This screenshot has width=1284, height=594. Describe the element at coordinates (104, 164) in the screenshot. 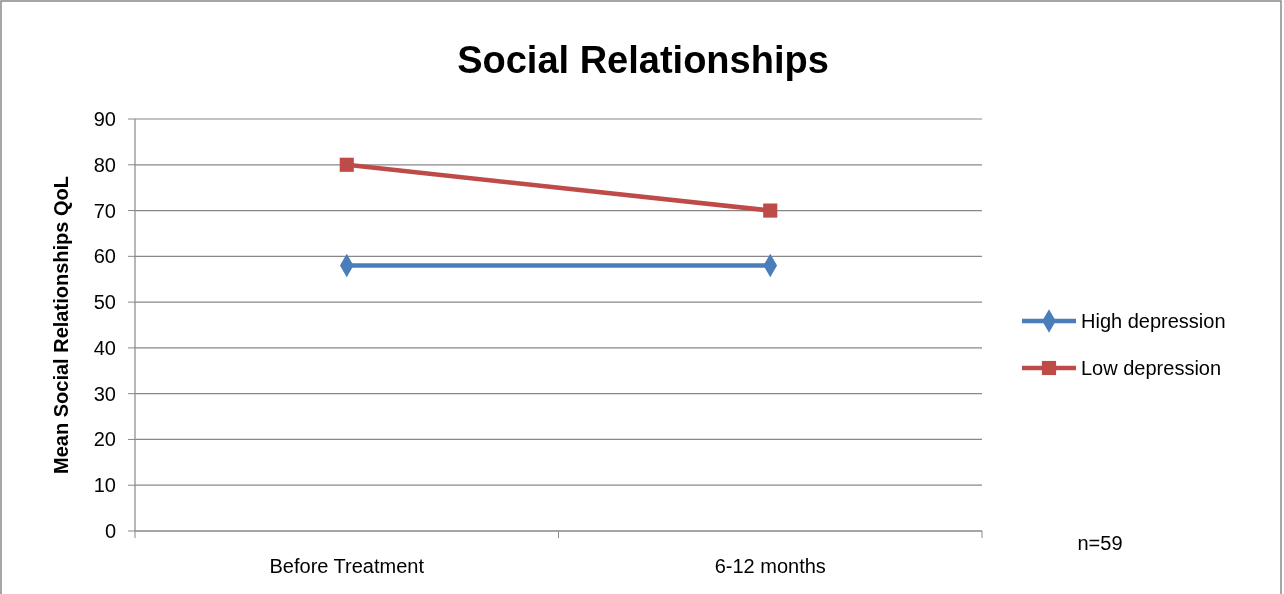

I see `y-tick-label: 80` at that location.